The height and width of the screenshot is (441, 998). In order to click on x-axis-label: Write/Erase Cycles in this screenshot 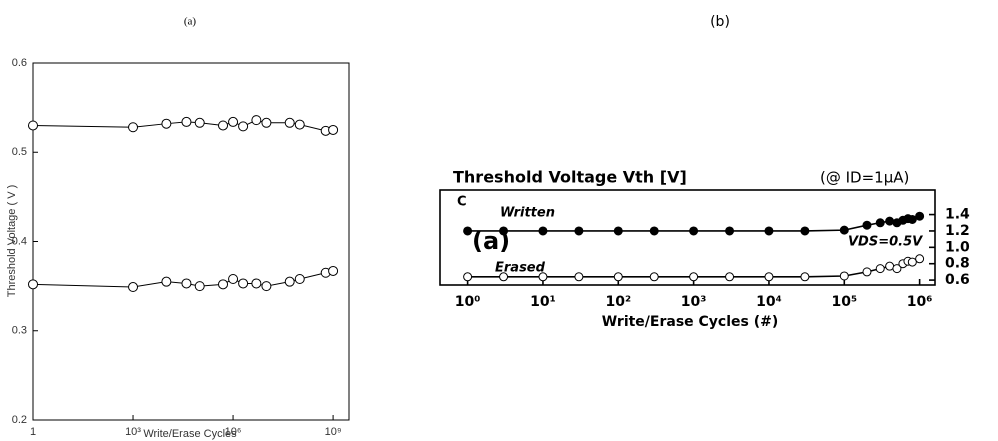, I will do `click(190, 434)`.